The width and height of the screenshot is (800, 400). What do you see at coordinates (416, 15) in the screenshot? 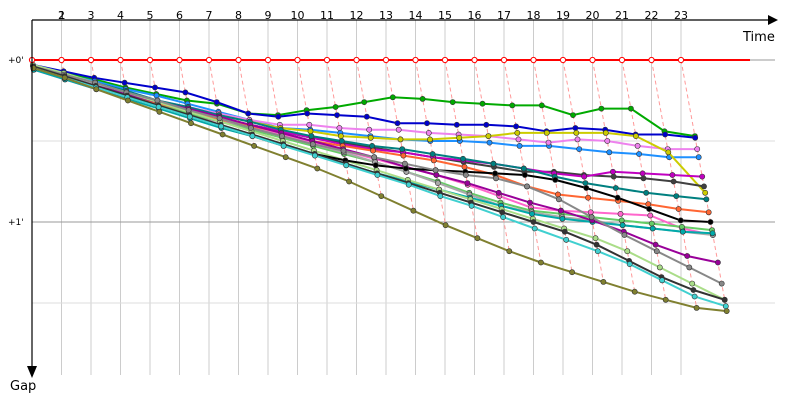
I see `lap-tick-label-14: 14` at bounding box center [416, 15].